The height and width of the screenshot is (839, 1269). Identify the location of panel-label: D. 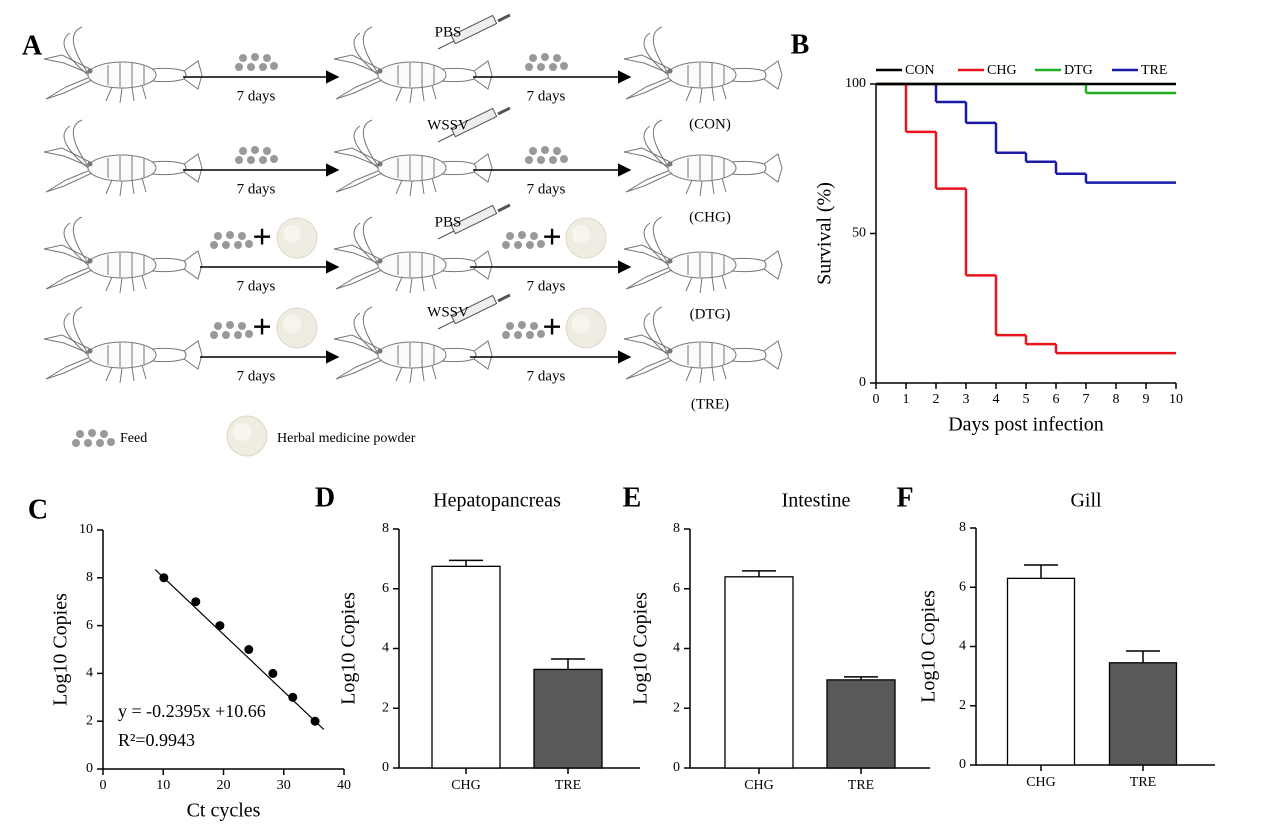
(325, 497).